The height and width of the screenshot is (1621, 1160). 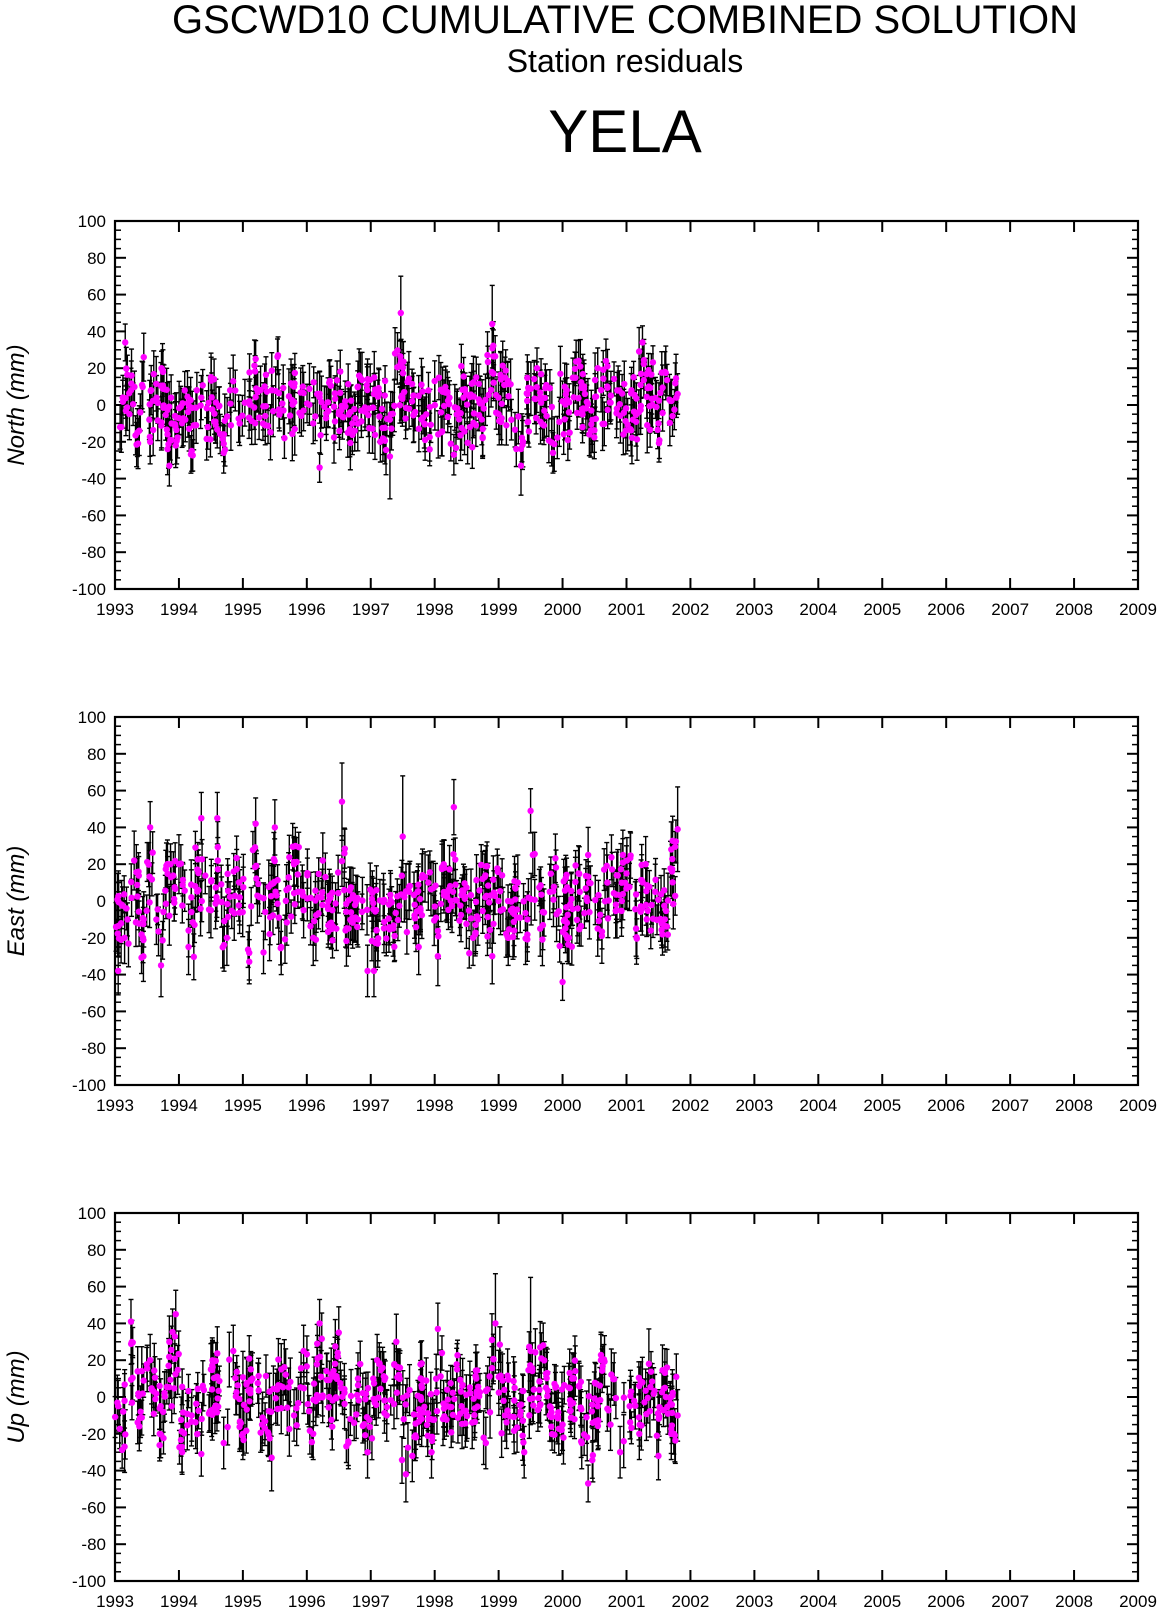 I want to click on y-tick-label: -100, so click(x=89, y=1085).